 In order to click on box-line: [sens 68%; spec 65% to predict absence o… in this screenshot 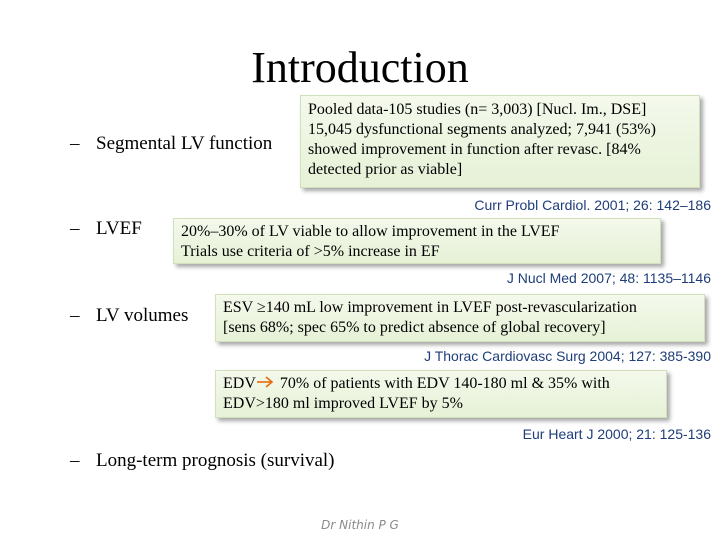, I will do `click(414, 327)`.